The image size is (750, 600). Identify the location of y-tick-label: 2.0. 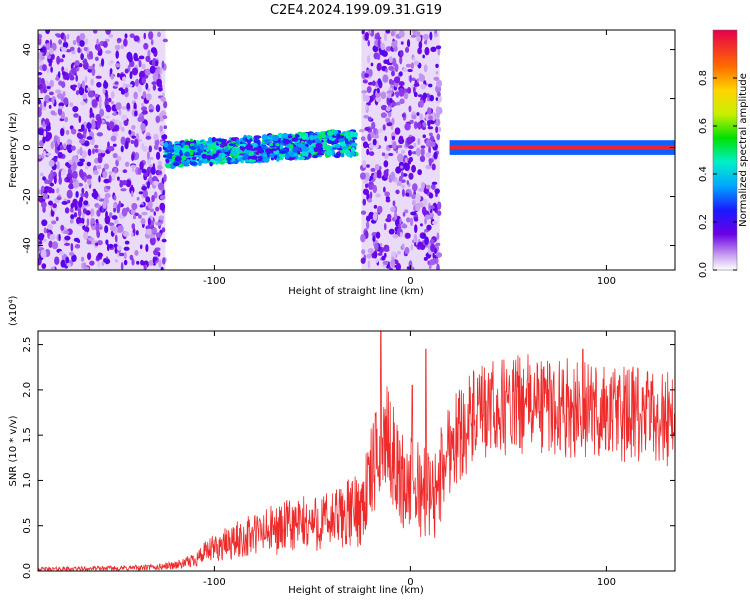
(27, 390).